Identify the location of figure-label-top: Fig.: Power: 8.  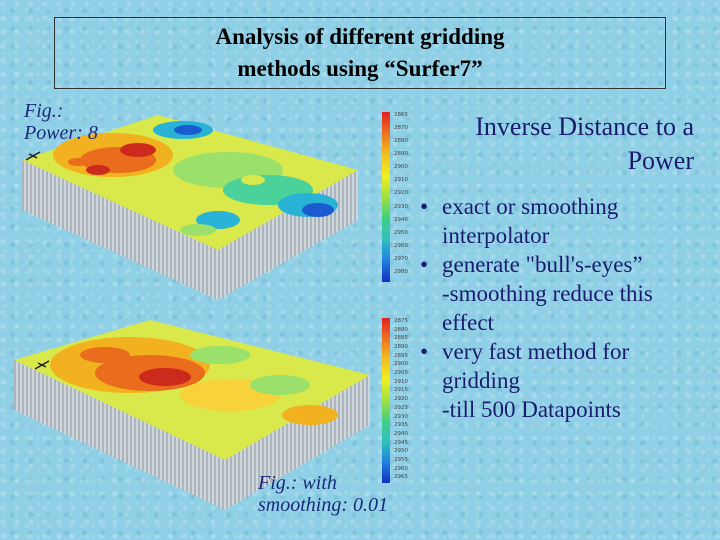
(61, 122).